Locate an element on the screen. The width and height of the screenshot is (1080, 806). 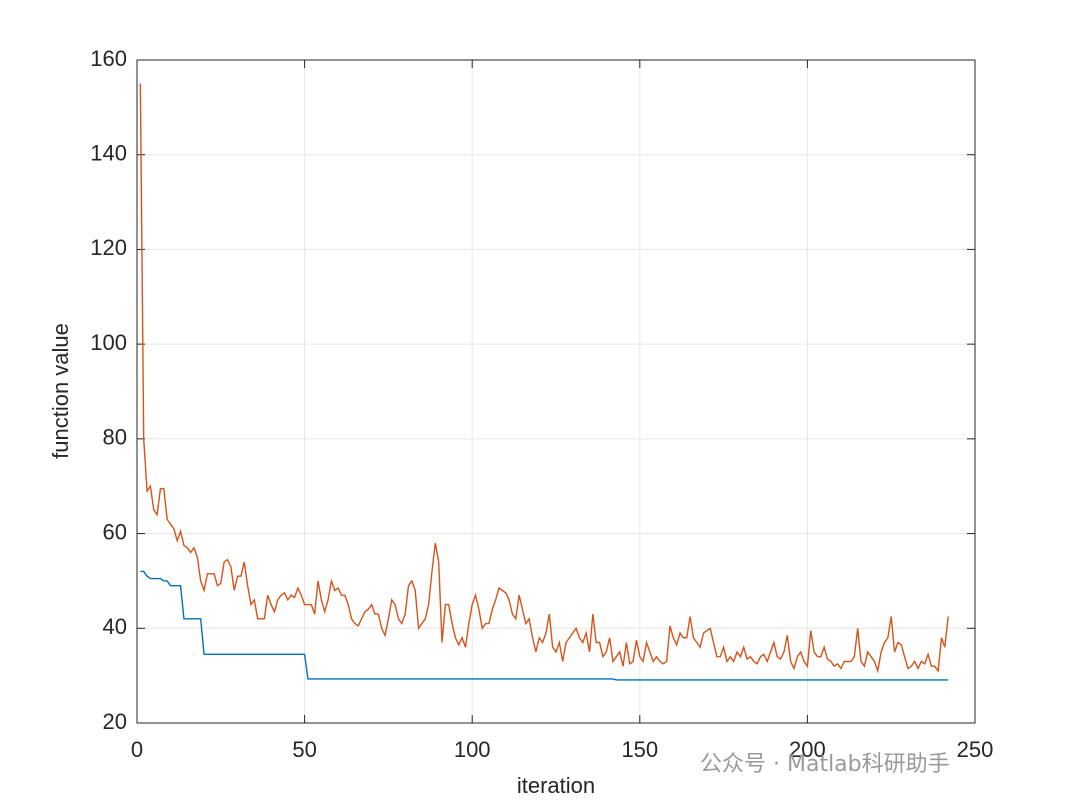
x-tick-label: 250 is located at coordinates (975, 749).